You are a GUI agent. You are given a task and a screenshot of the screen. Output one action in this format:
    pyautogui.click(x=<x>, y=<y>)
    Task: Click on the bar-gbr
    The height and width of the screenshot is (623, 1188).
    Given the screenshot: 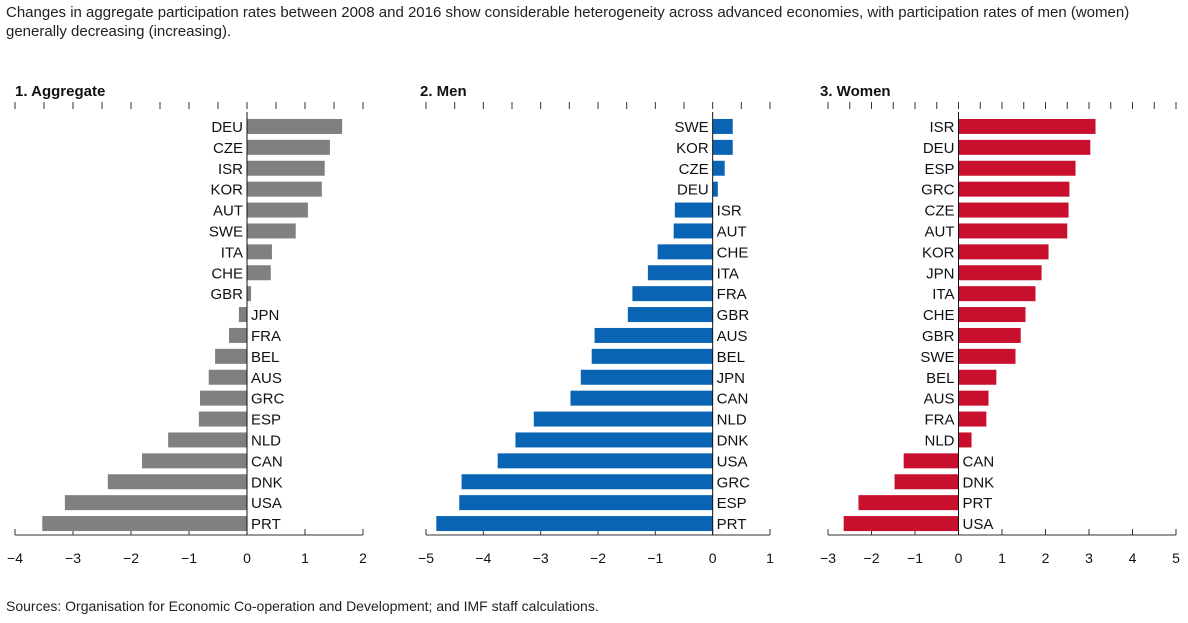 What is the action you would take?
    pyautogui.click(x=670, y=315)
    